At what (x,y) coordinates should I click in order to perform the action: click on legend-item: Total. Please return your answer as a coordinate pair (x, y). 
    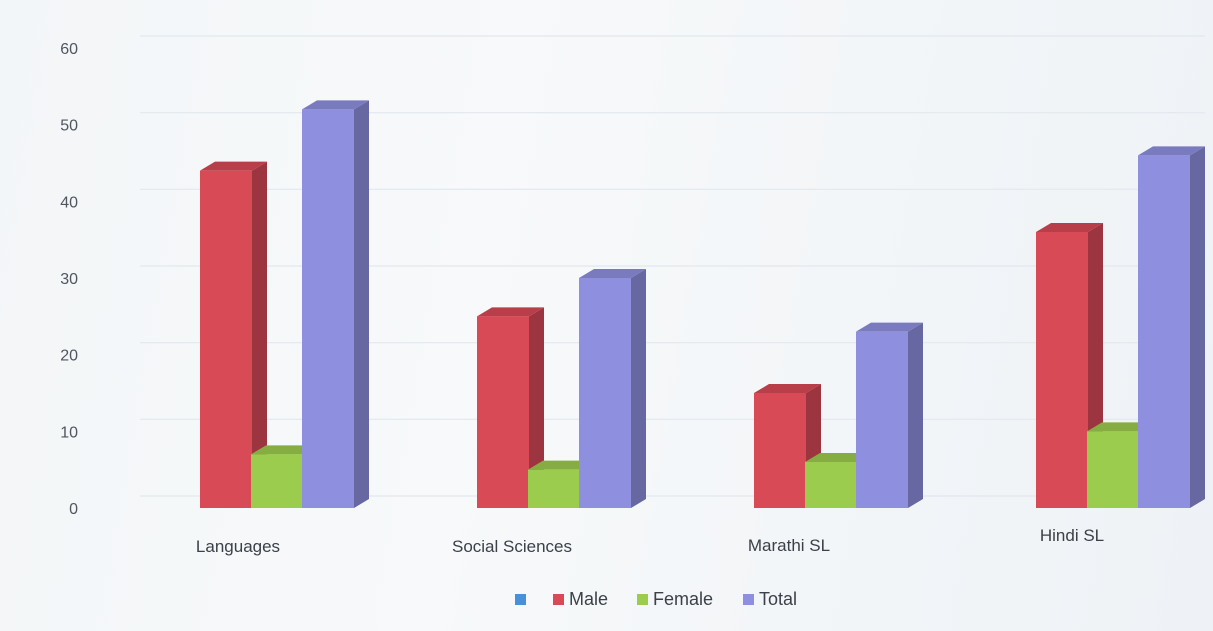
    Looking at the image, I should click on (770, 599).